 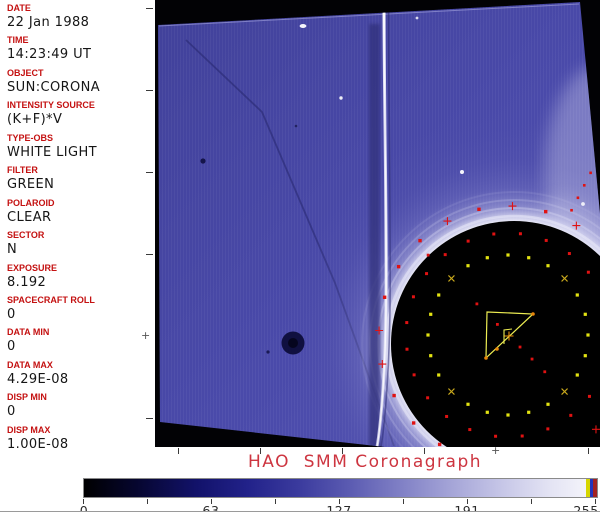 I want to click on metadata-field-value: 14:23:49 UT, so click(x=49, y=55).